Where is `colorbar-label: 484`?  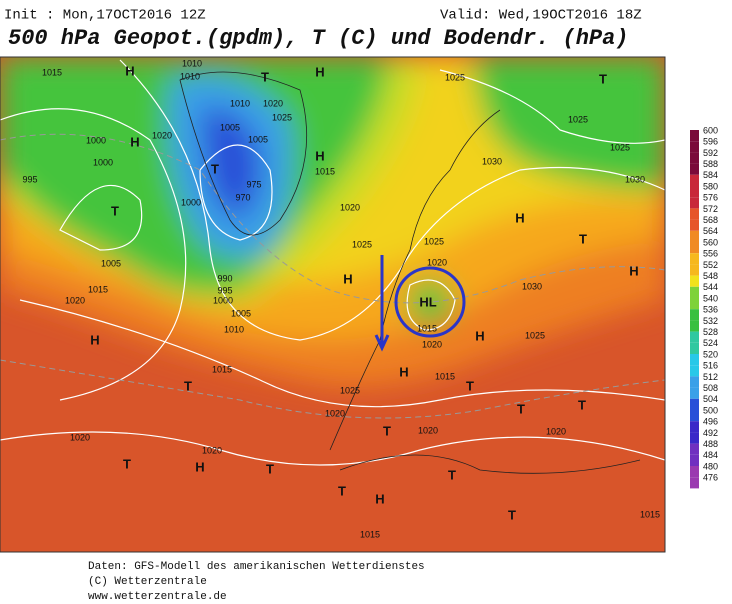 colorbar-label: 484 is located at coordinates (710, 455).